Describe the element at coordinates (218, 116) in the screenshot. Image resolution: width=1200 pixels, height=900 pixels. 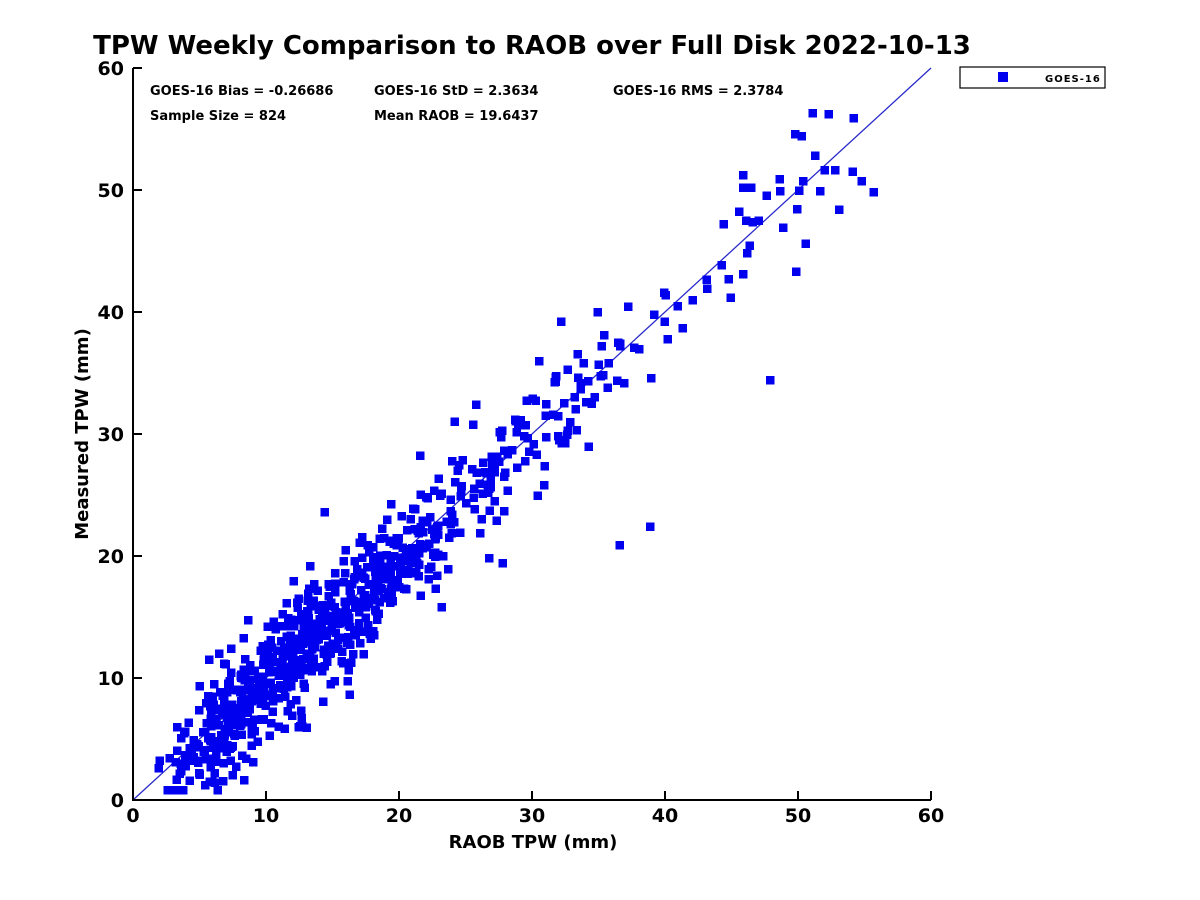
I see `stat-sample-size: Sample Size = 824` at that location.